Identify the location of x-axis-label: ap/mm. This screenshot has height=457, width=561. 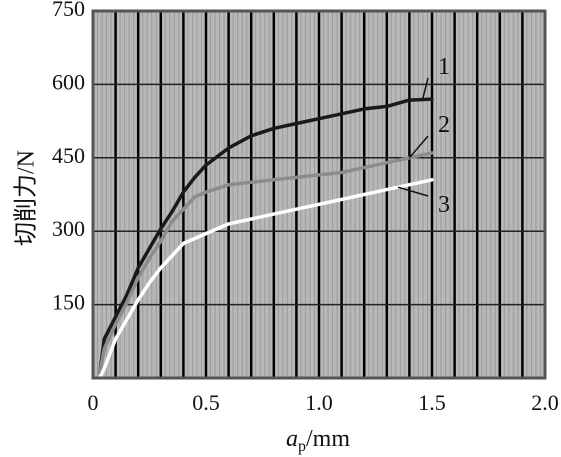
(318, 440).